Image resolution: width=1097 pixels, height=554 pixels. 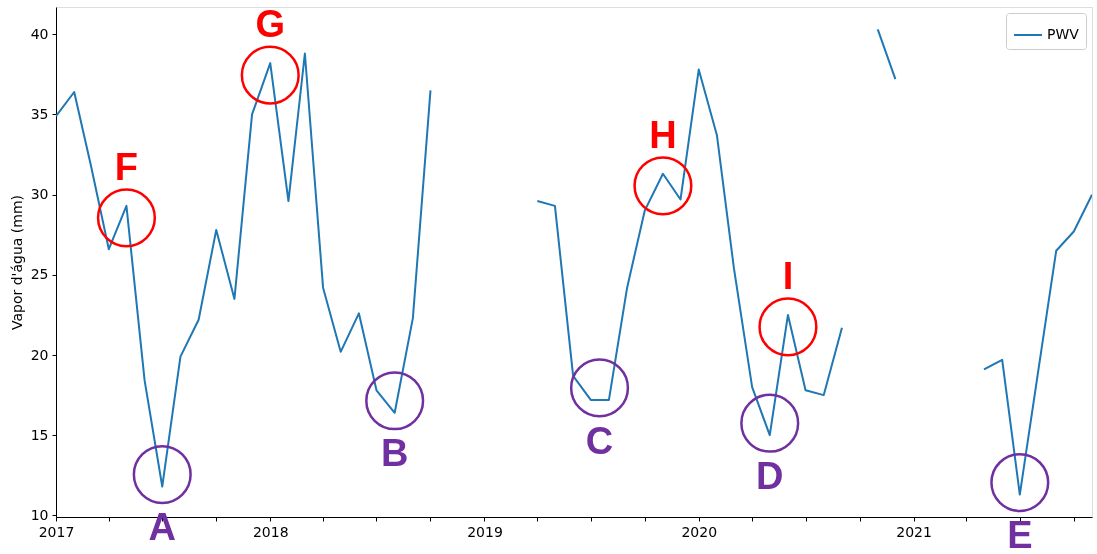 What do you see at coordinates (394, 453) in the screenshot?
I see `annotation: B` at bounding box center [394, 453].